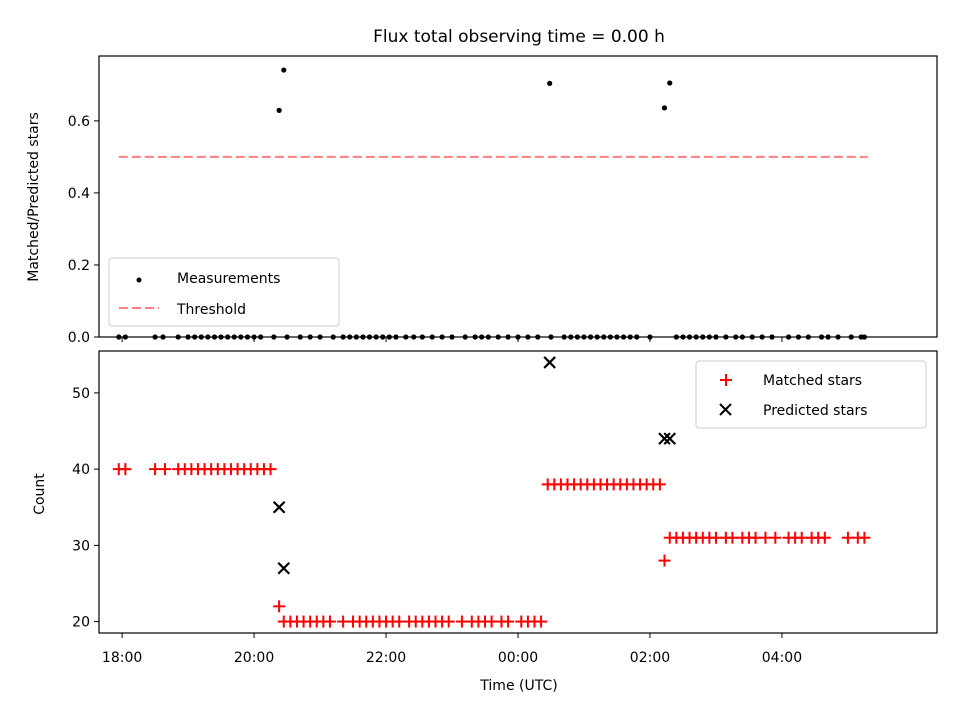  Describe the element at coordinates (79, 194) in the screenshot. I see `y-tick-label: 0.4` at that location.